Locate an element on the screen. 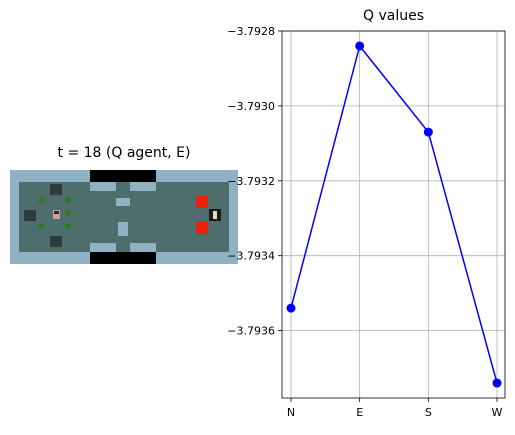  x-tick-label: W is located at coordinates (497, 412).